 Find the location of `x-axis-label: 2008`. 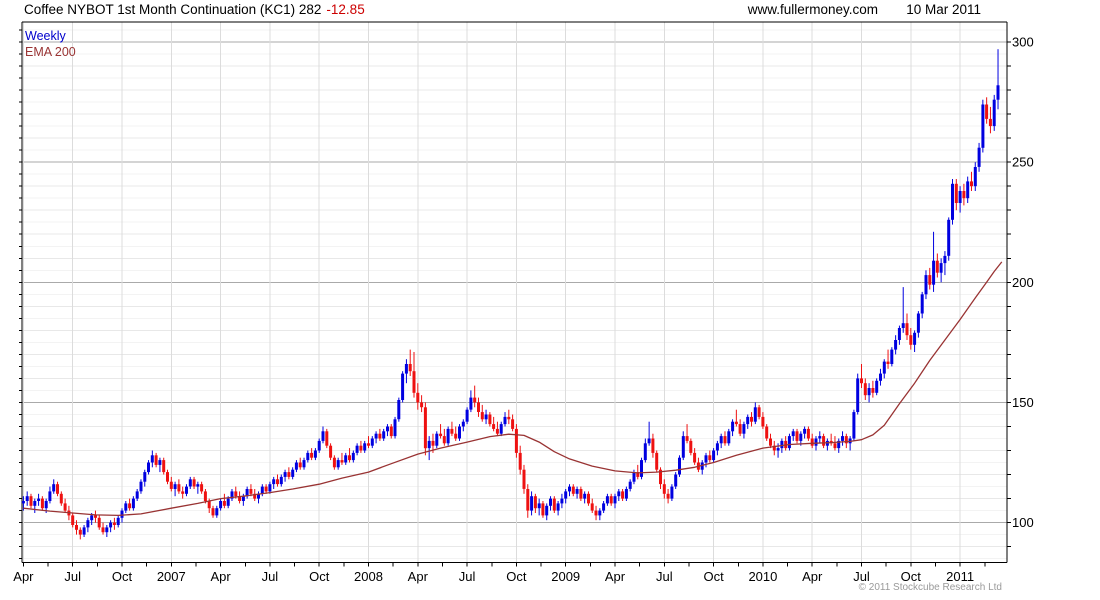

x-axis-label: 2008 is located at coordinates (368, 576).